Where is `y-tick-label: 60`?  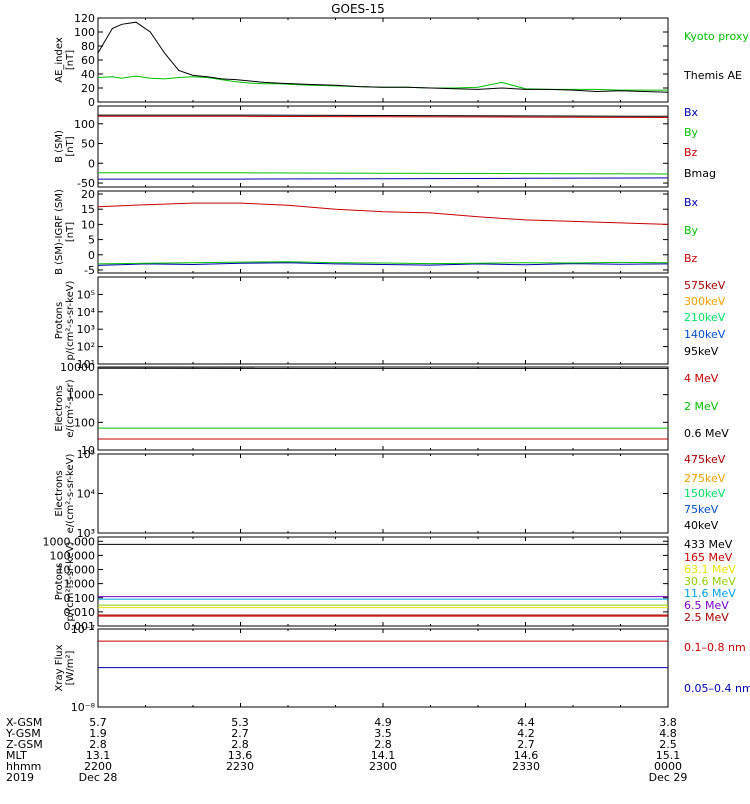 y-tick-label: 60 is located at coordinates (88, 60).